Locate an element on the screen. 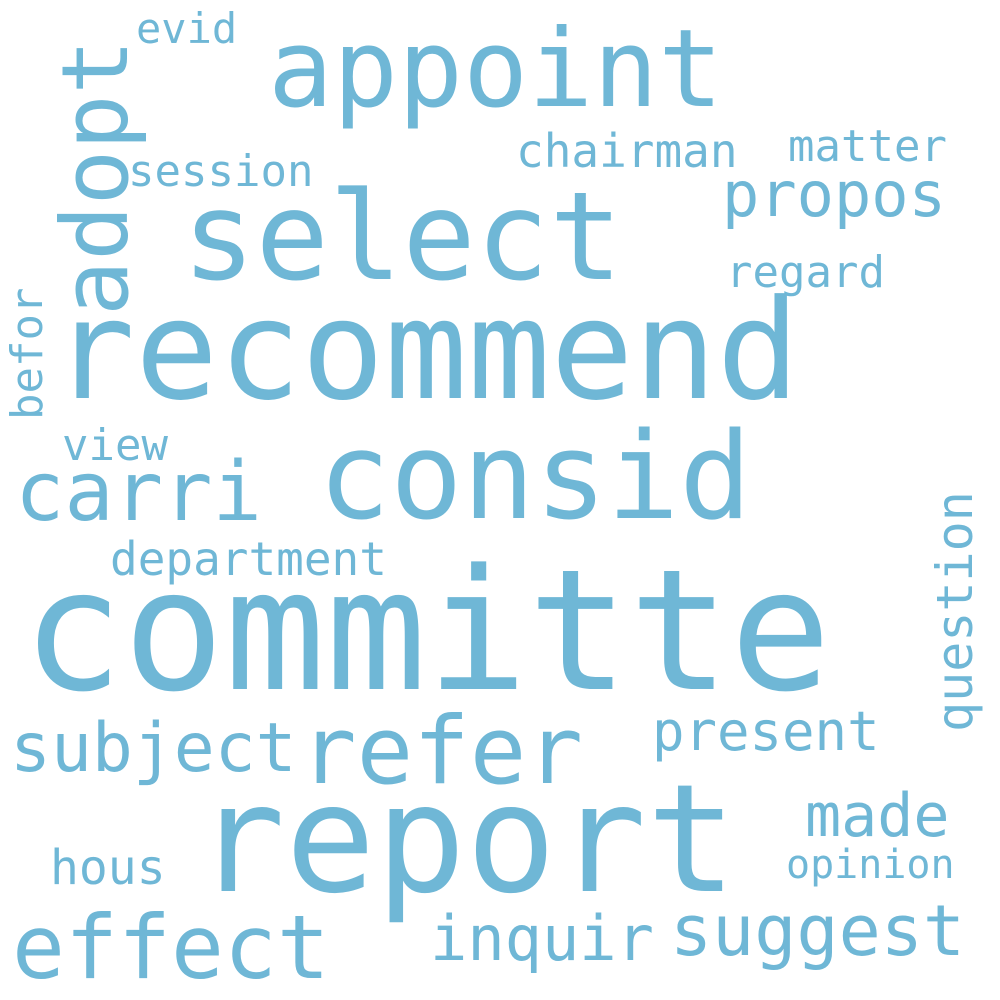 This screenshot has height=1000, width=1000. word-view: view is located at coordinates (115, 445).